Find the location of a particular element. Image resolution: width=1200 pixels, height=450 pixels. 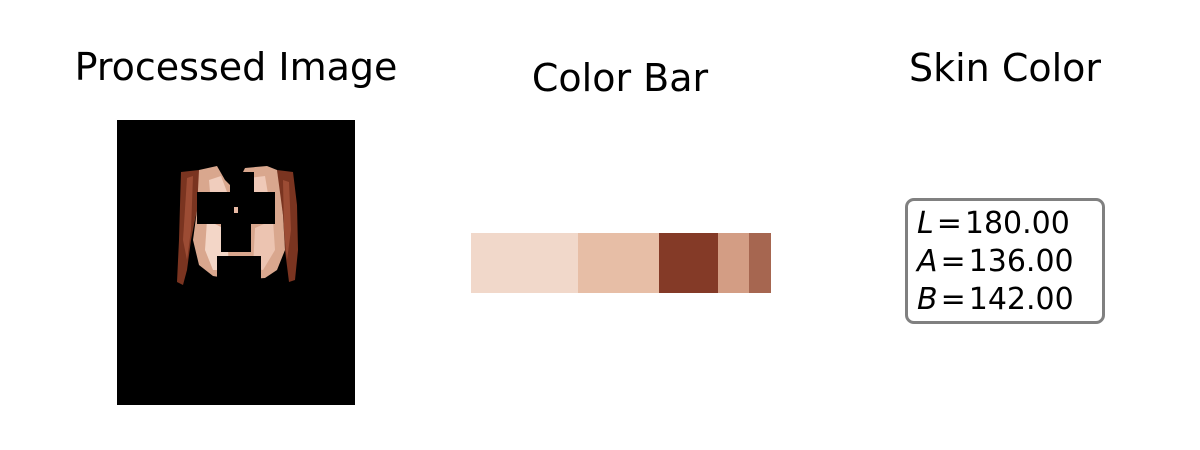

processed-image is located at coordinates (236, 262).